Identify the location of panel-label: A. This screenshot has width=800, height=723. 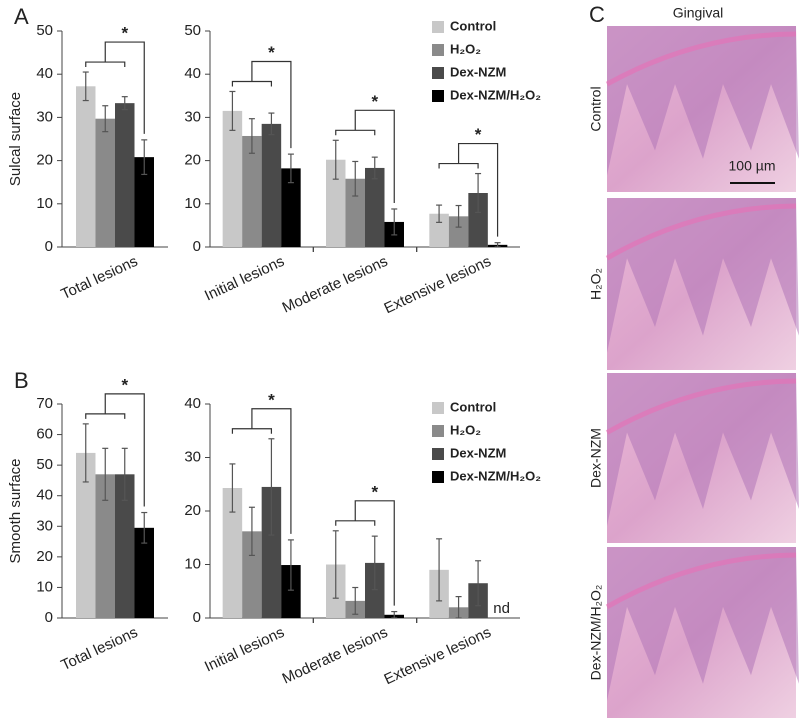
(21, 16).